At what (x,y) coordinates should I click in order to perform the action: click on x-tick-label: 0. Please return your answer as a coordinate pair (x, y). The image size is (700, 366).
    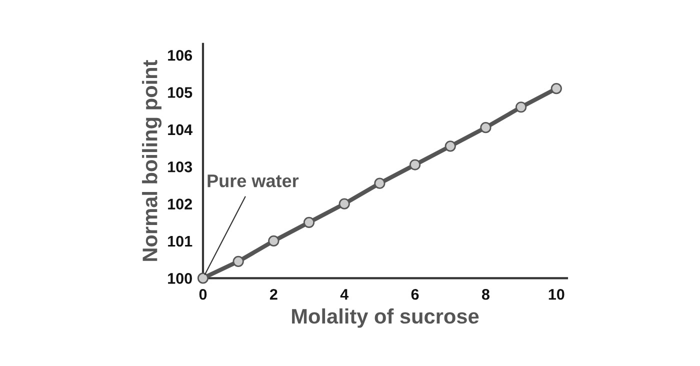
    Looking at the image, I should click on (203, 294).